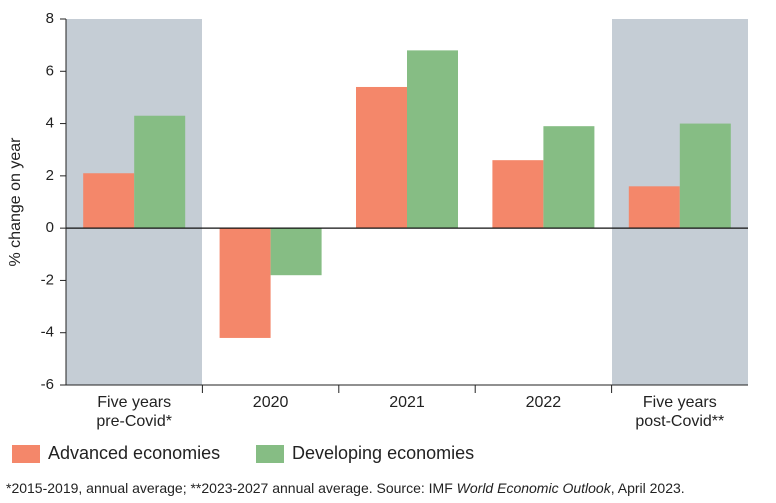 The height and width of the screenshot is (503, 776). What do you see at coordinates (47, 279) in the screenshot?
I see `y-tick-label: -2` at bounding box center [47, 279].